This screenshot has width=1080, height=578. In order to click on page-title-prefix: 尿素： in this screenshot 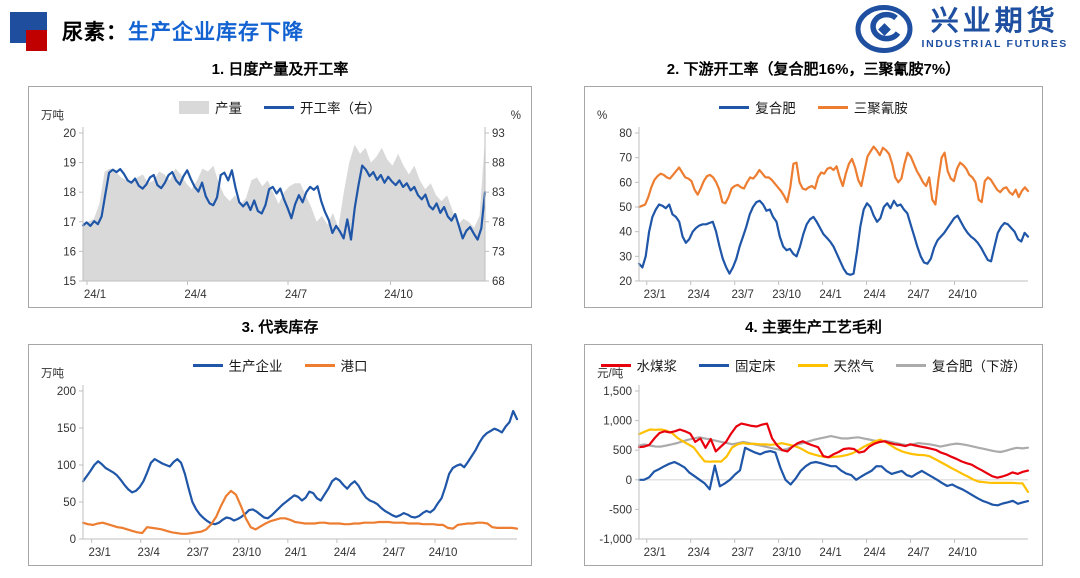, I will do `click(95, 32)`.